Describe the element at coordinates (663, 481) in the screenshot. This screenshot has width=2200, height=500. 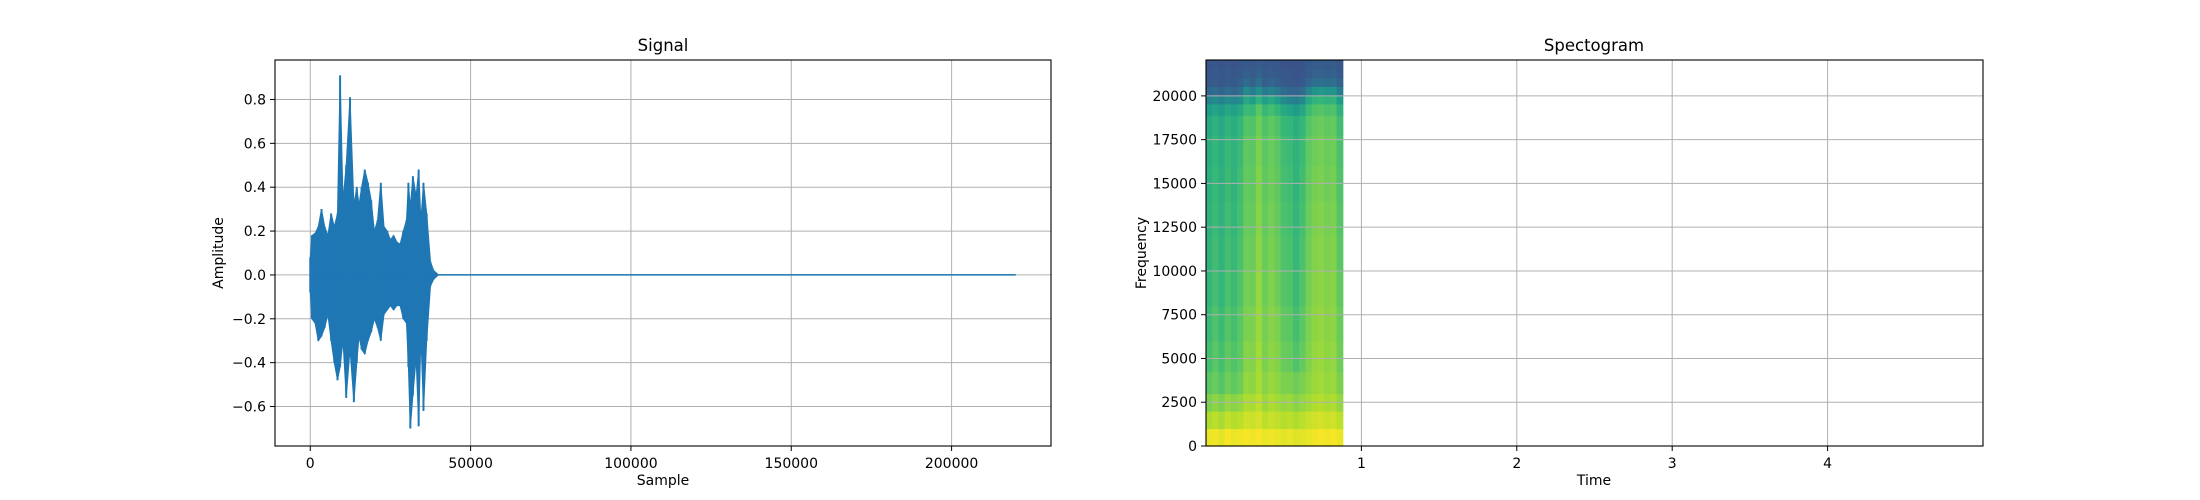
I see `signal-x-axis-label: Sample` at that location.